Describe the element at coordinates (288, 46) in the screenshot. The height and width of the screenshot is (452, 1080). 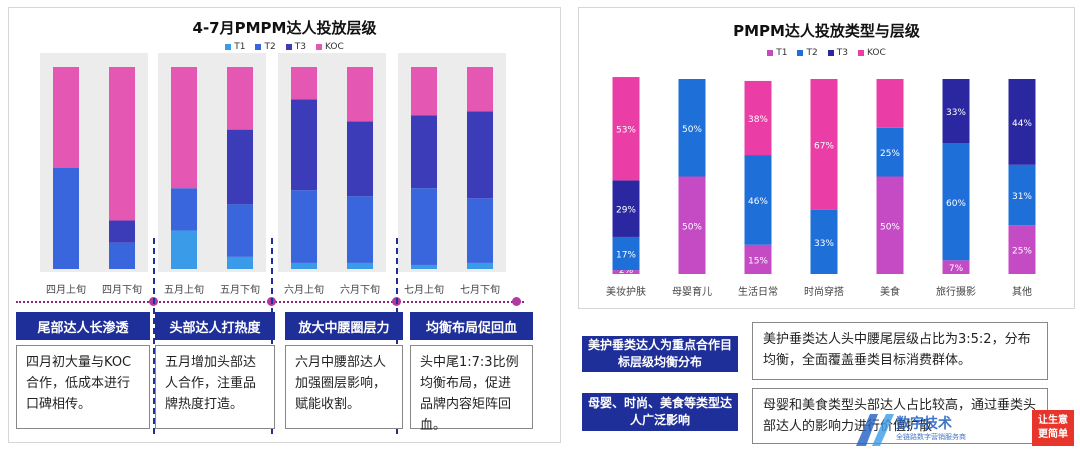
I see `left-legend-swatch-t3` at that location.